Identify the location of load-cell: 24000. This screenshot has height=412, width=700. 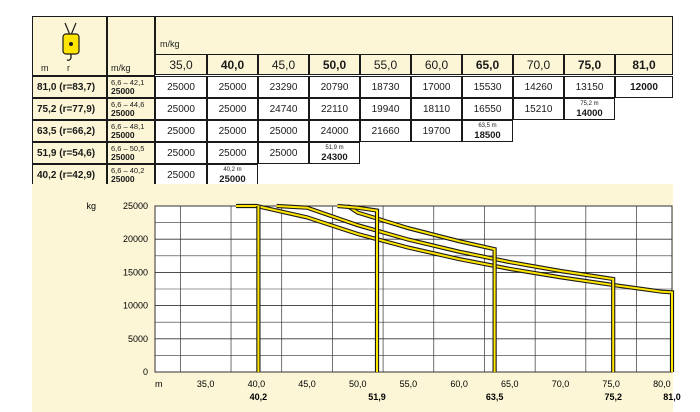
(334, 131).